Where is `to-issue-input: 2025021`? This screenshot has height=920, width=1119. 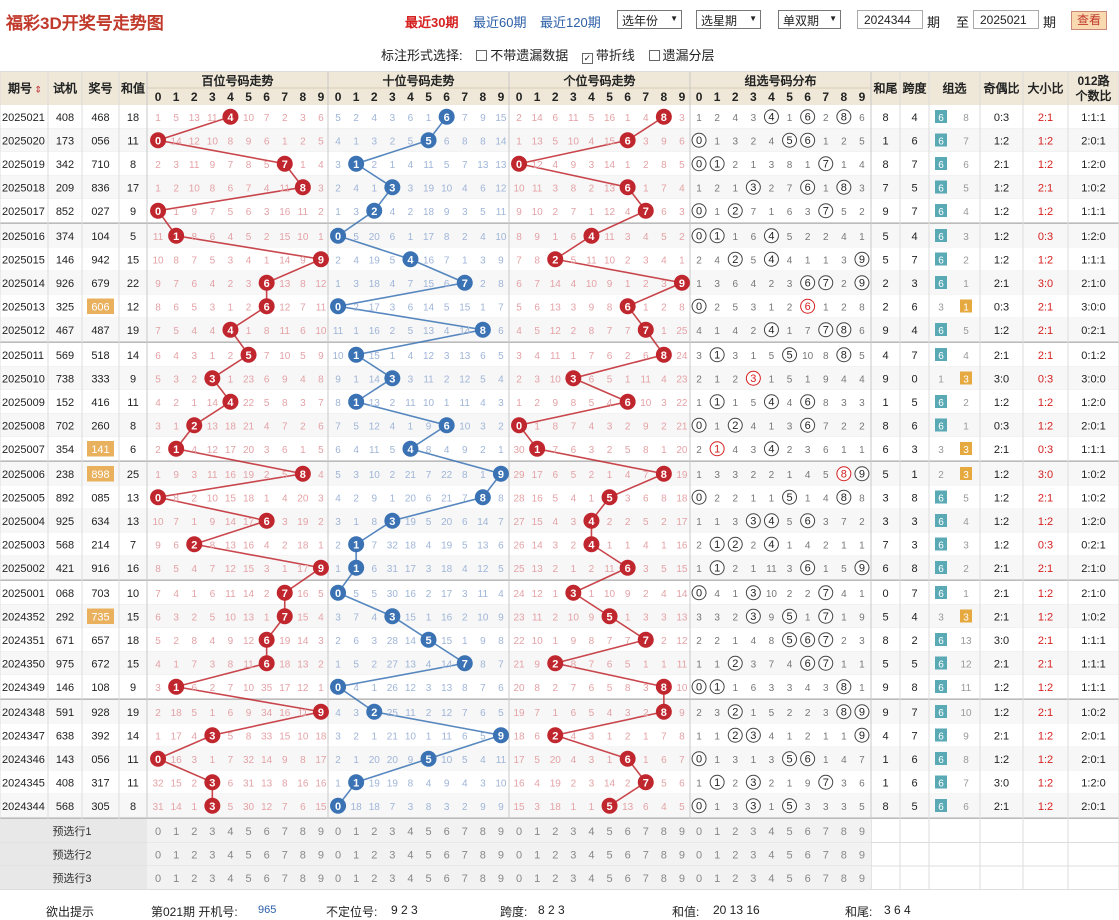
to-issue-input: 2025021 is located at coordinates (1006, 19).